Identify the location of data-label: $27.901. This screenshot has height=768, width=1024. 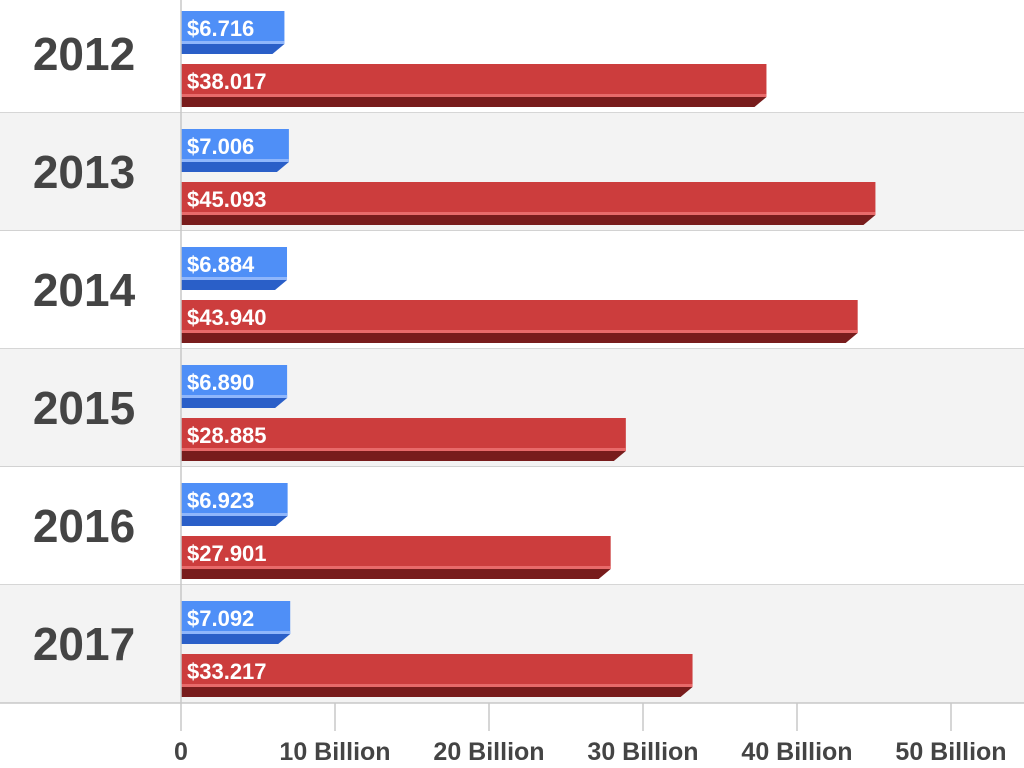
(227, 553).